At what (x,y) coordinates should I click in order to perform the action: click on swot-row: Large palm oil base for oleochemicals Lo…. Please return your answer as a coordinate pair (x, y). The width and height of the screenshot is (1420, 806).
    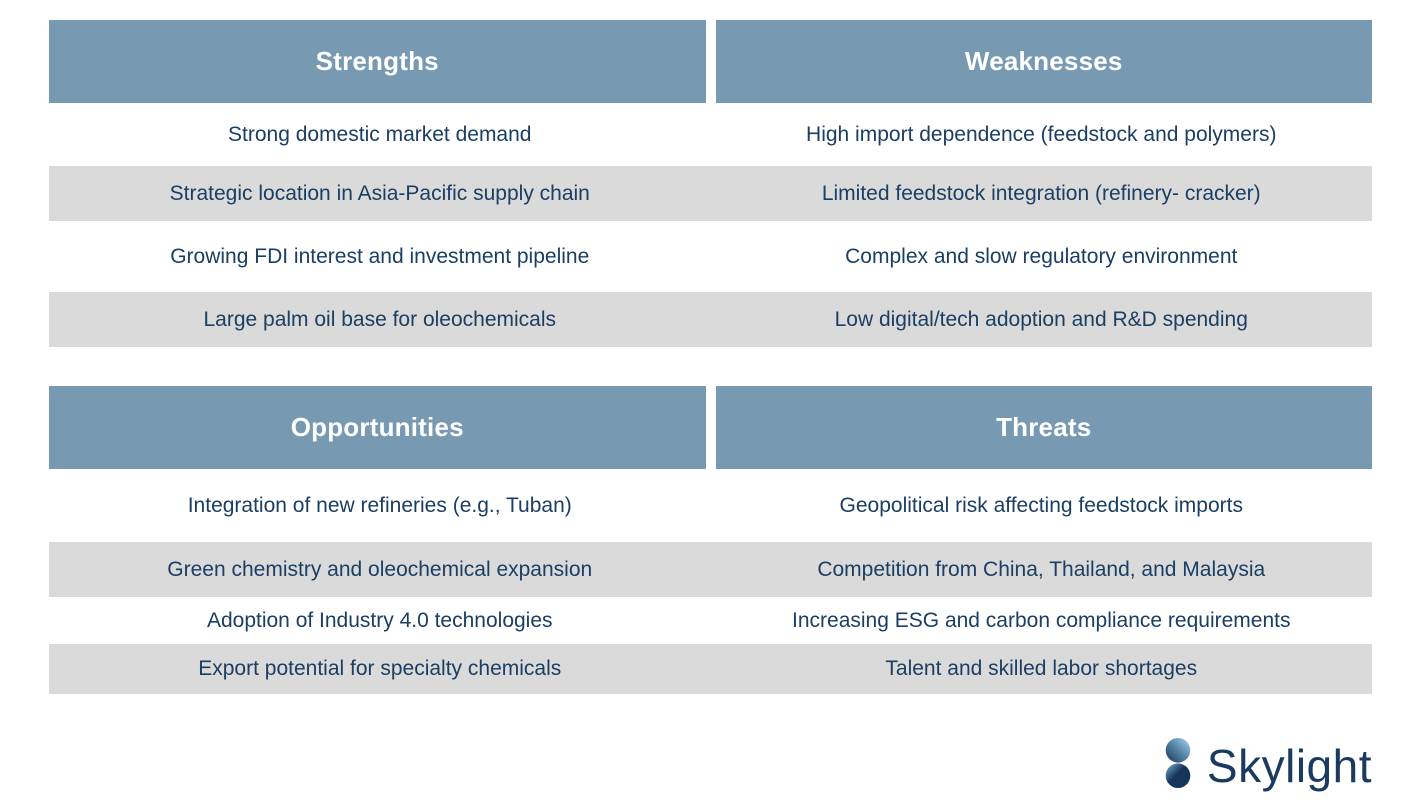
    Looking at the image, I should click on (710, 319).